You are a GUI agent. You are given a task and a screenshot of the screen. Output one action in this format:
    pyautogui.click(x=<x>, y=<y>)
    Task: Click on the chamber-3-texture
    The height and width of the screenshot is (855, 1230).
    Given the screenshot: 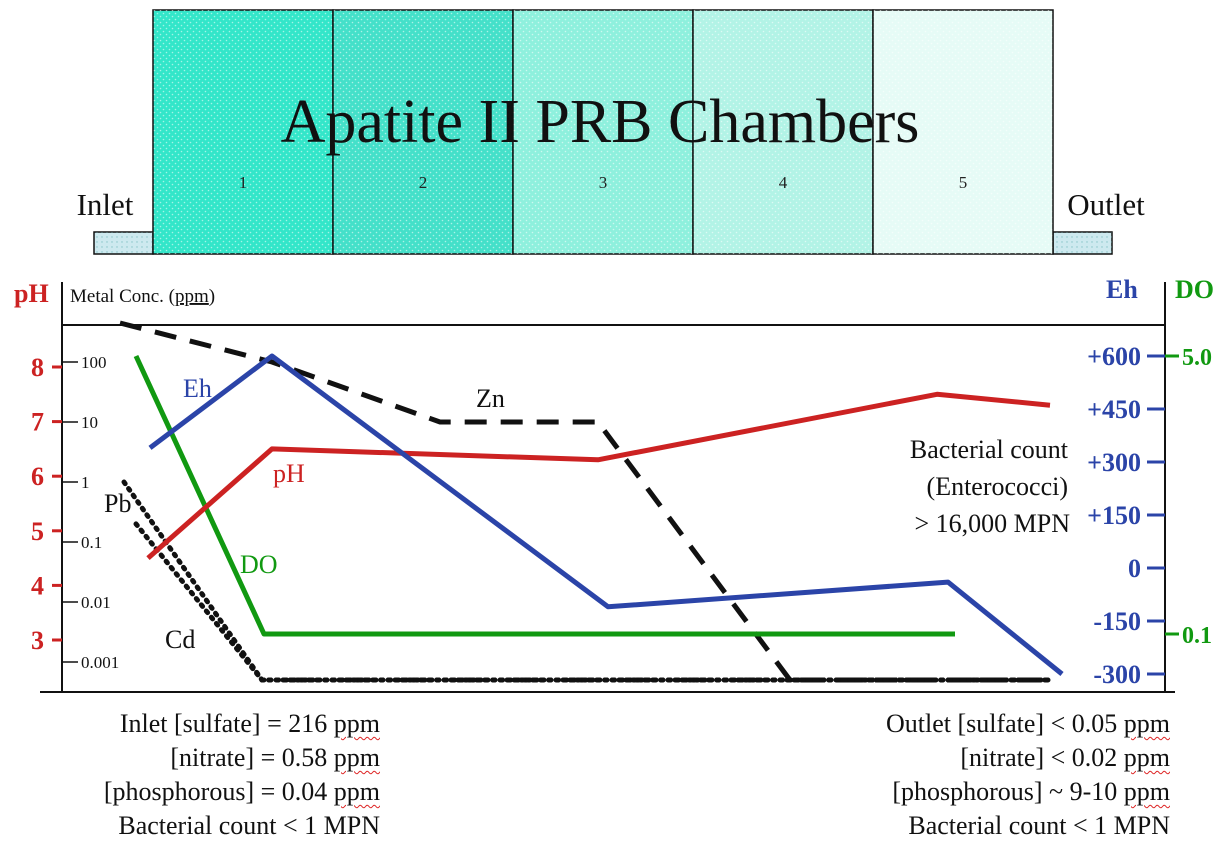 What is the action you would take?
    pyautogui.click(x=603, y=132)
    